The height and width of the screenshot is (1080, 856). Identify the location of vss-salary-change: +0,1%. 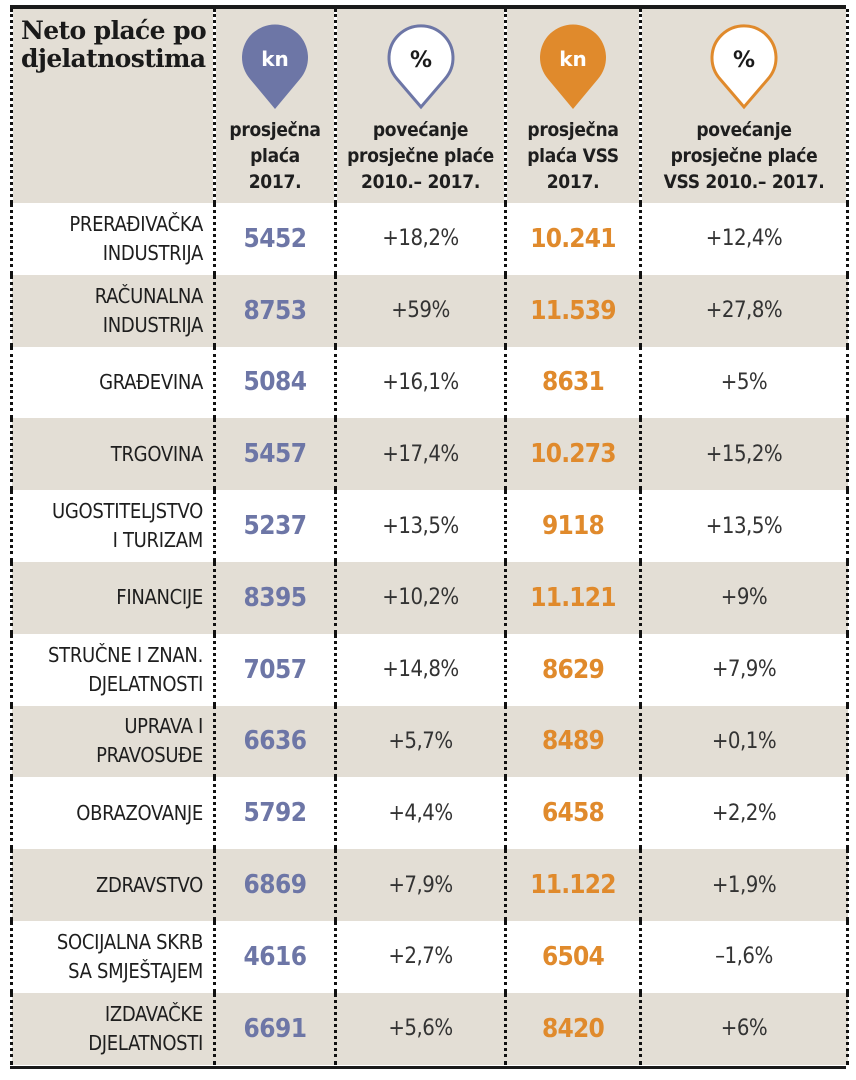
(744, 741).